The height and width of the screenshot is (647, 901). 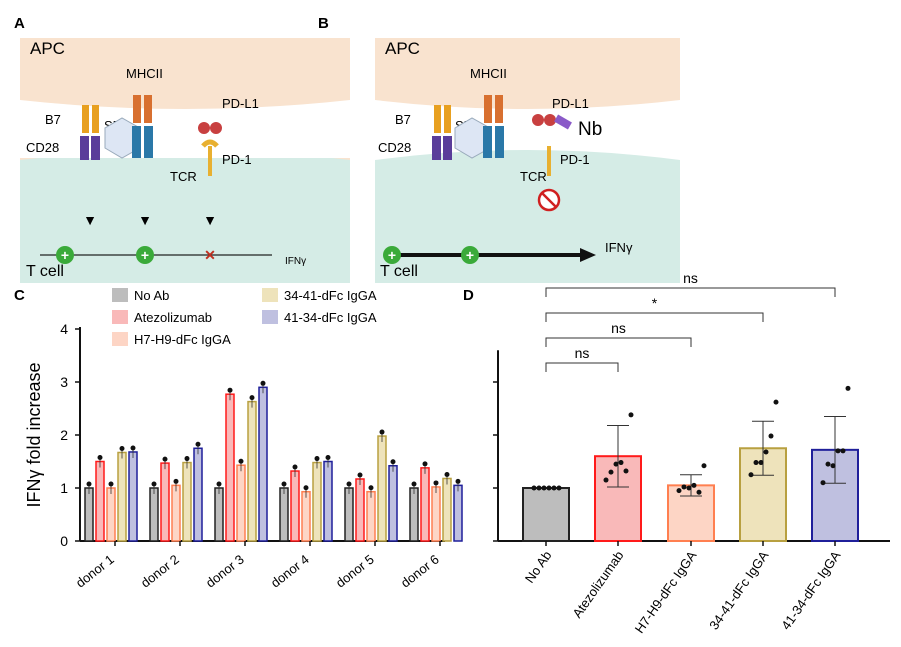 What do you see at coordinates (666, 592) in the screenshot?
I see `x-tick-label: H7-H9-dFc IgGA` at bounding box center [666, 592].